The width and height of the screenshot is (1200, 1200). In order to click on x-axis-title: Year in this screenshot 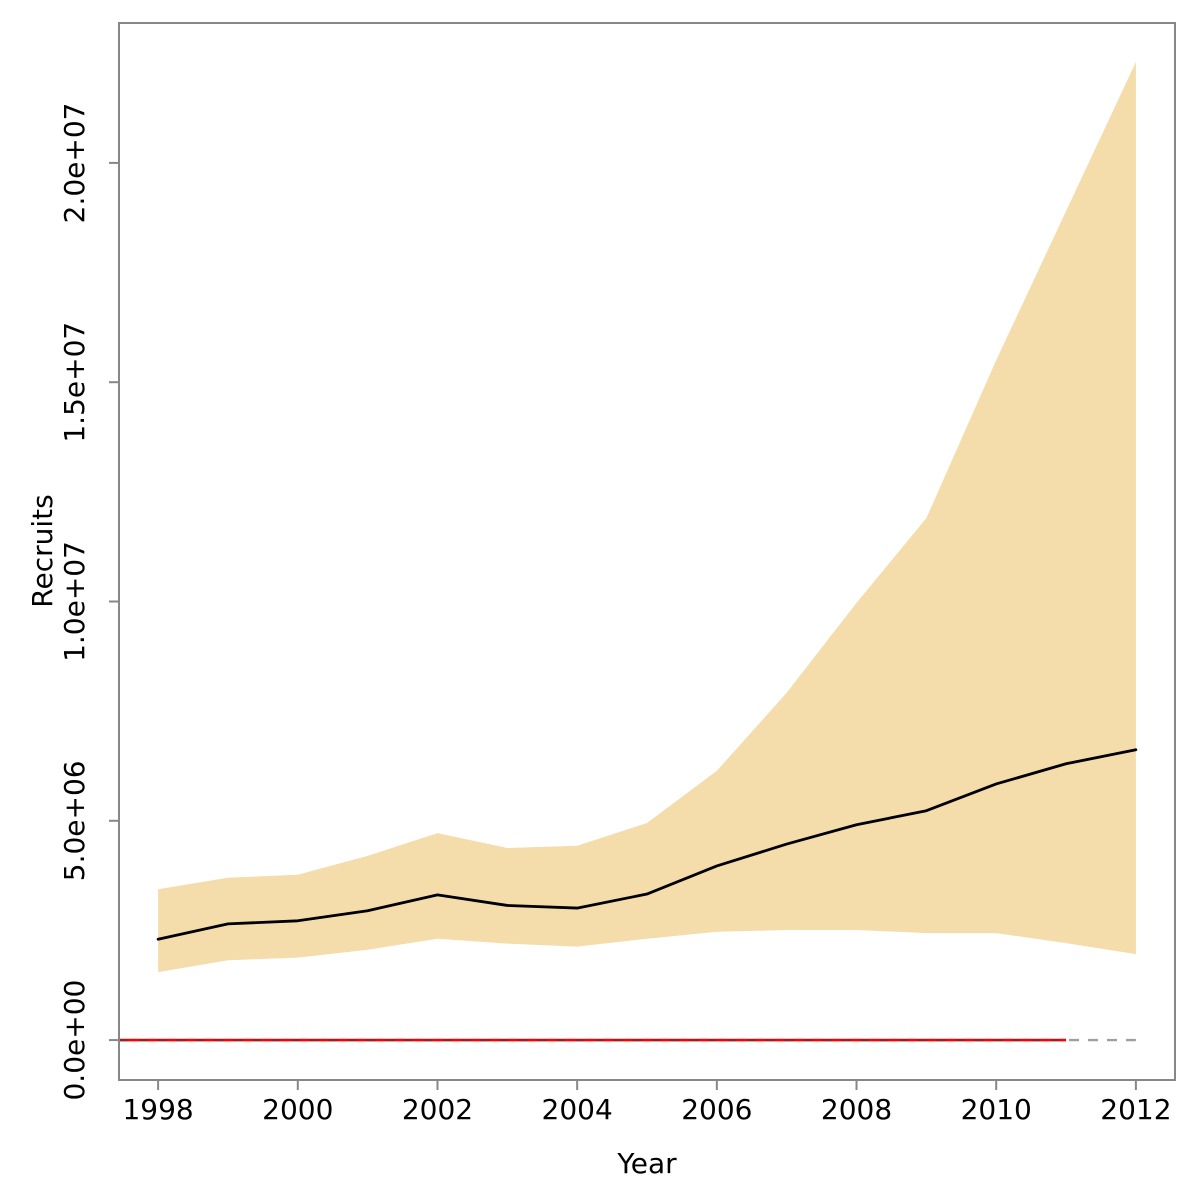, I will do `click(647, 1163)`.